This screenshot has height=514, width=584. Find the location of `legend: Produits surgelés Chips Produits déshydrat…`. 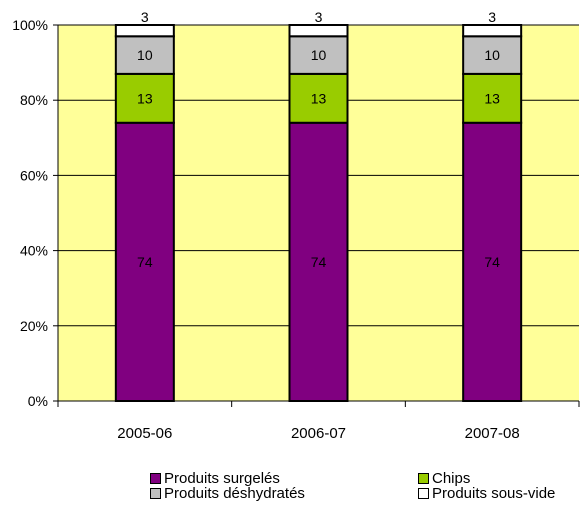

legend: Produits surgelés Chips Produits déshydrat… is located at coordinates (367, 490).